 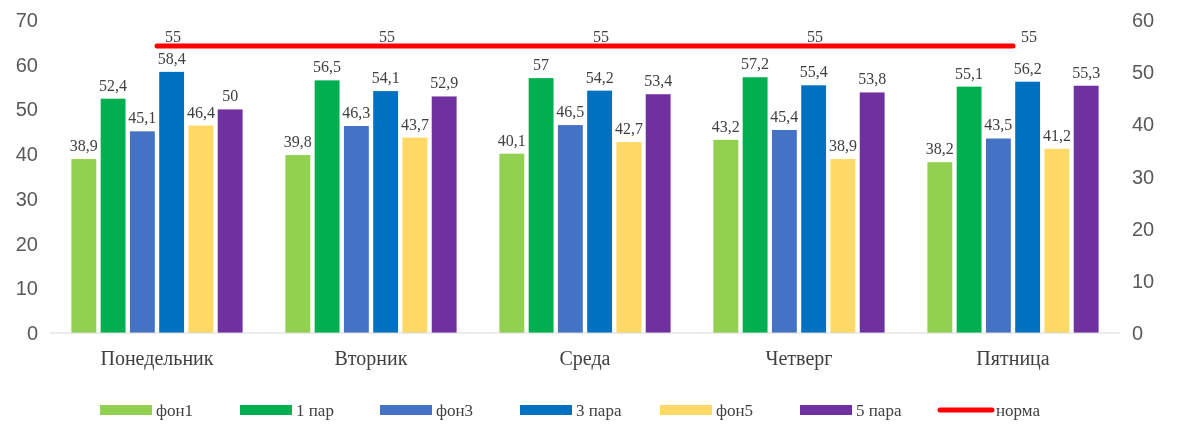 I want to click on data-label: 43,7, so click(x=414, y=124).